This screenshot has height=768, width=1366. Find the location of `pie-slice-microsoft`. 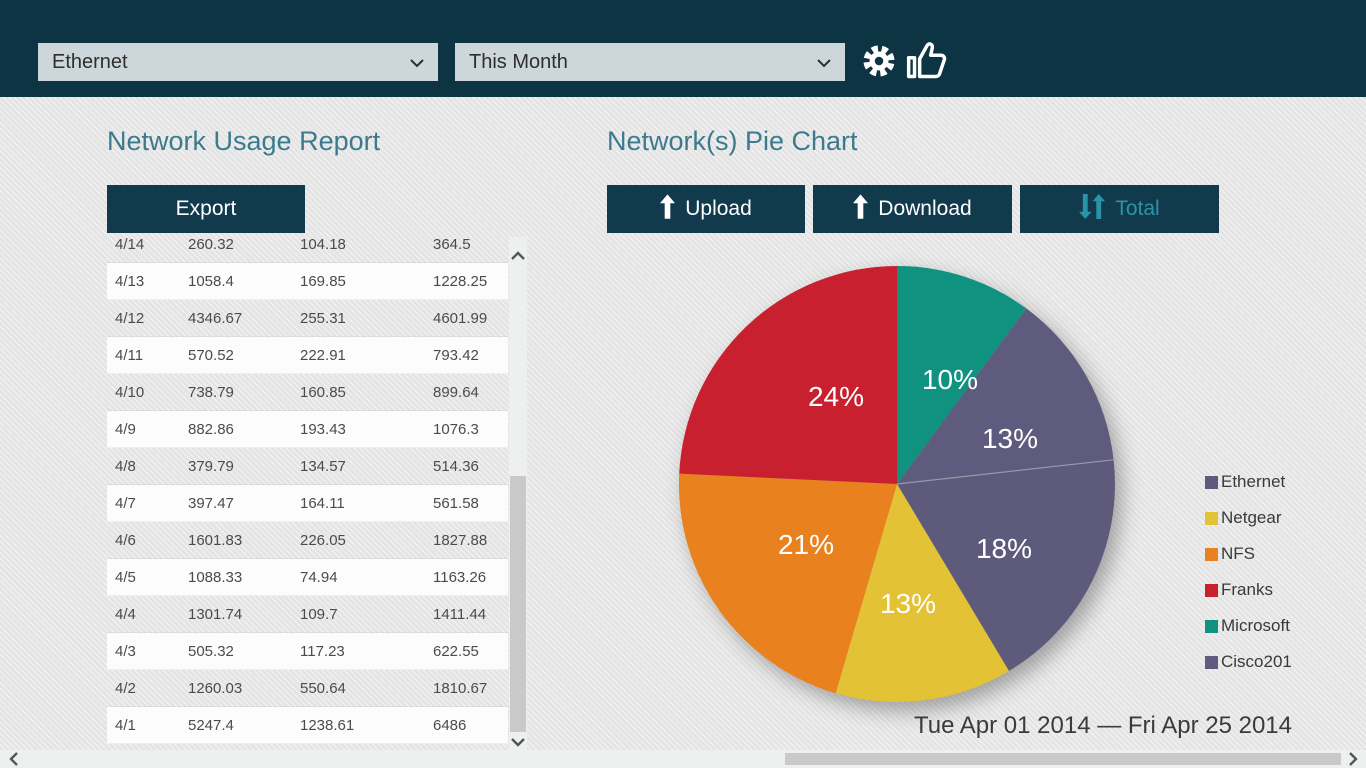

pie-slice-microsoft is located at coordinates (962, 375).